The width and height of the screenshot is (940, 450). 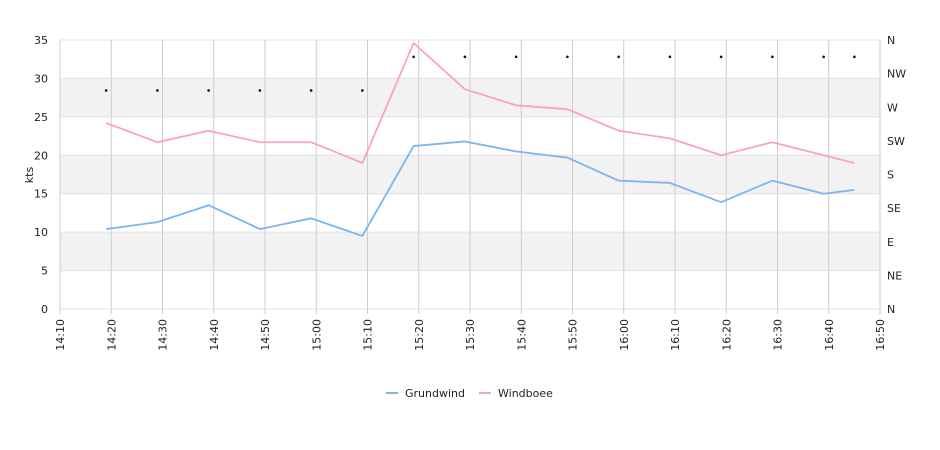 I want to click on x-tick-label: 15:30, so click(x=470, y=335).